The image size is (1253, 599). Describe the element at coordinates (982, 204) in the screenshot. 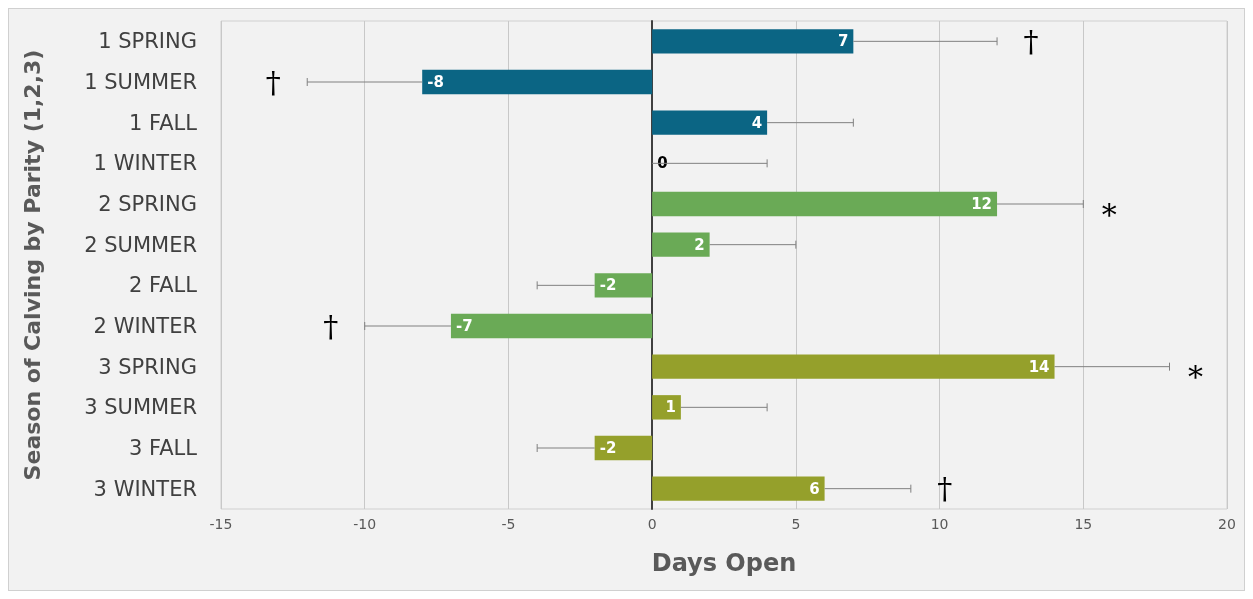

I see `data-label: 12` at that location.